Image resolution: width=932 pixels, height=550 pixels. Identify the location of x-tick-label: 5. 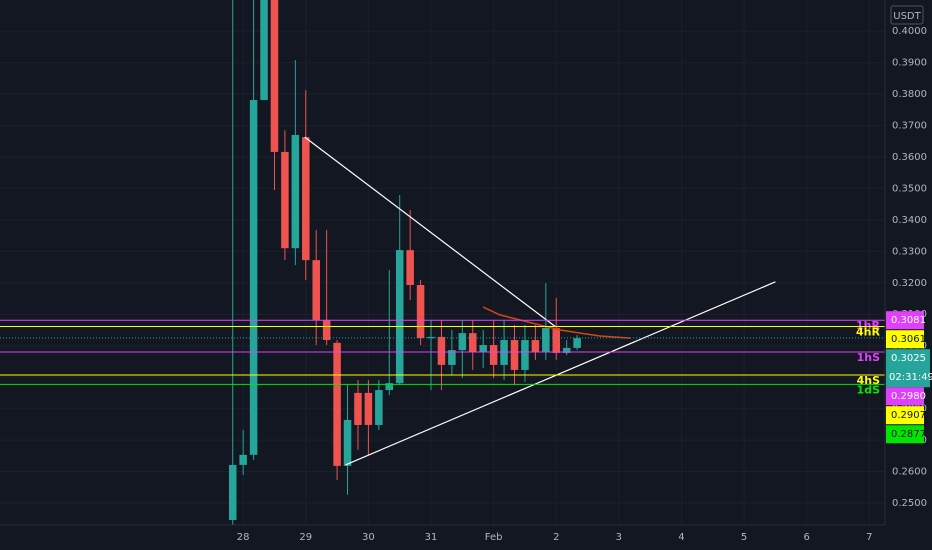
(744, 537).